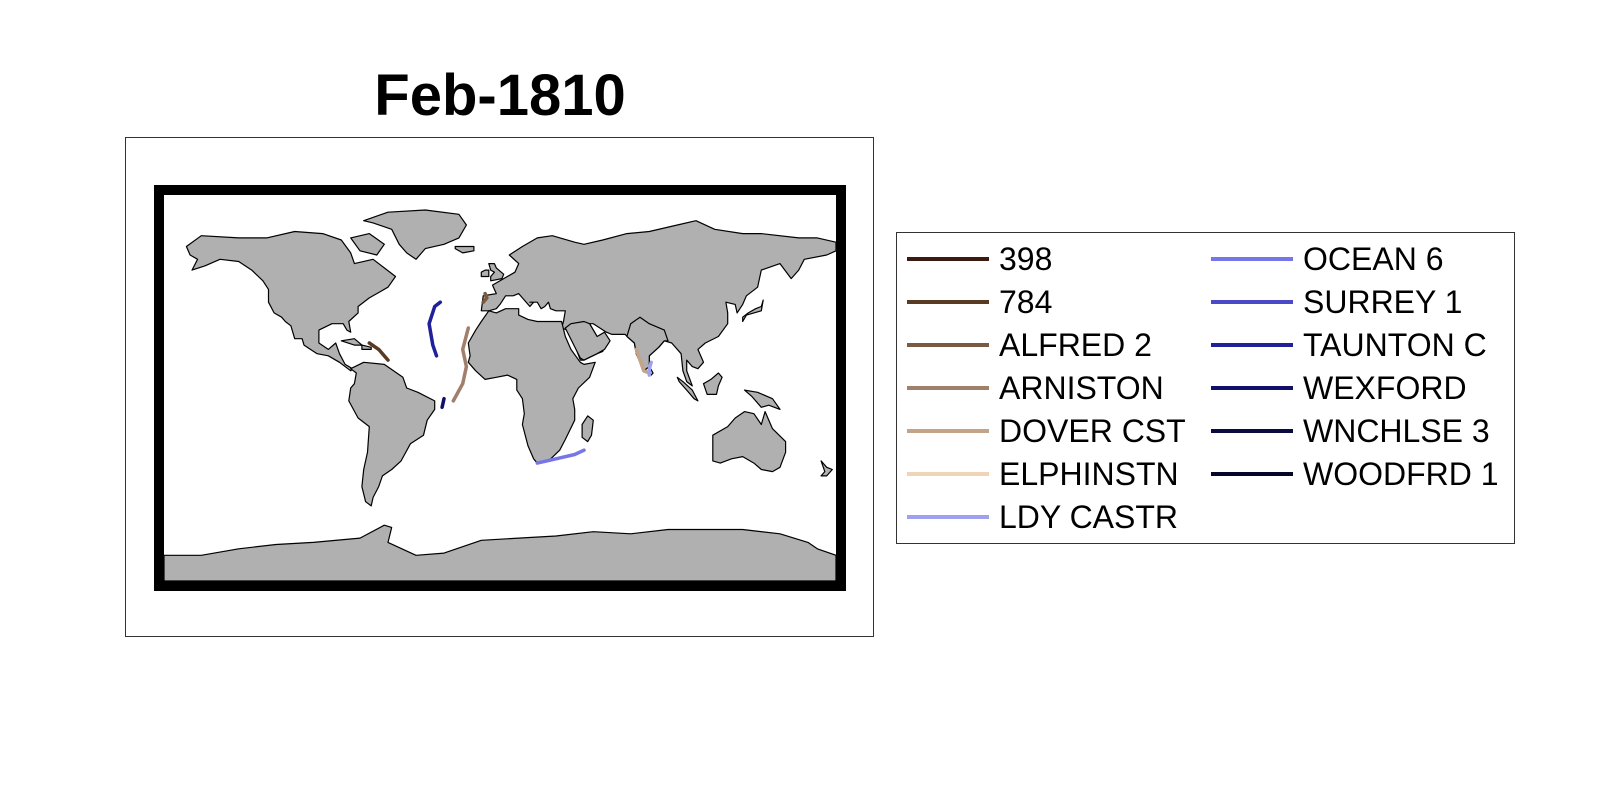 The image size is (1600, 800). I want to click on ship-tracks, so click(510, 378).